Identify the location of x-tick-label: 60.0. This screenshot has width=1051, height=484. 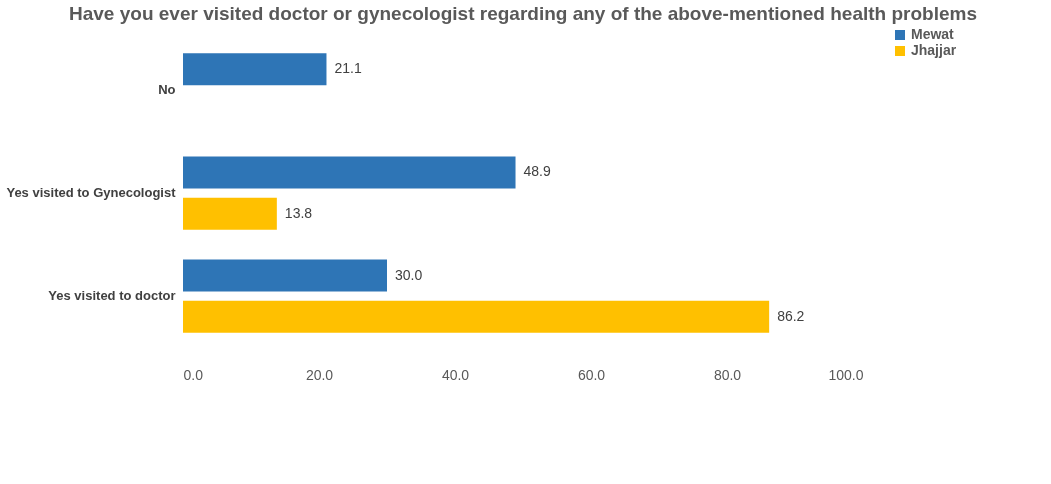
(591, 374).